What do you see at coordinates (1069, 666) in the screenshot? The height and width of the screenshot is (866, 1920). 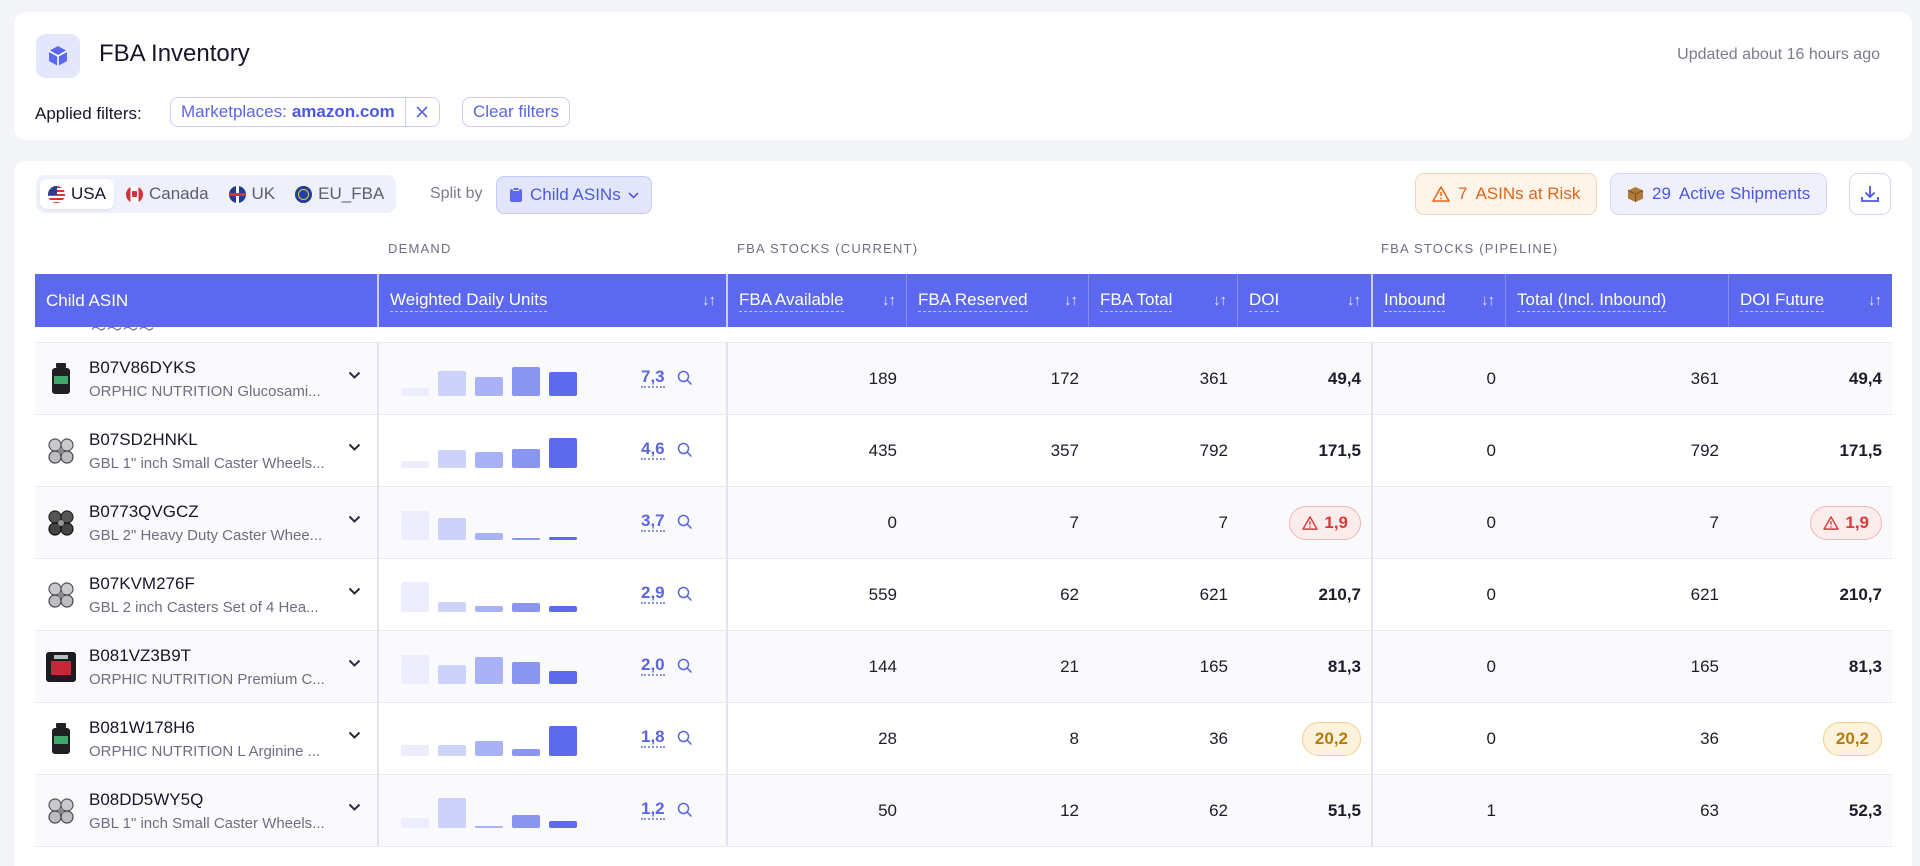 I see `fba-reserved-value: 21` at bounding box center [1069, 666].